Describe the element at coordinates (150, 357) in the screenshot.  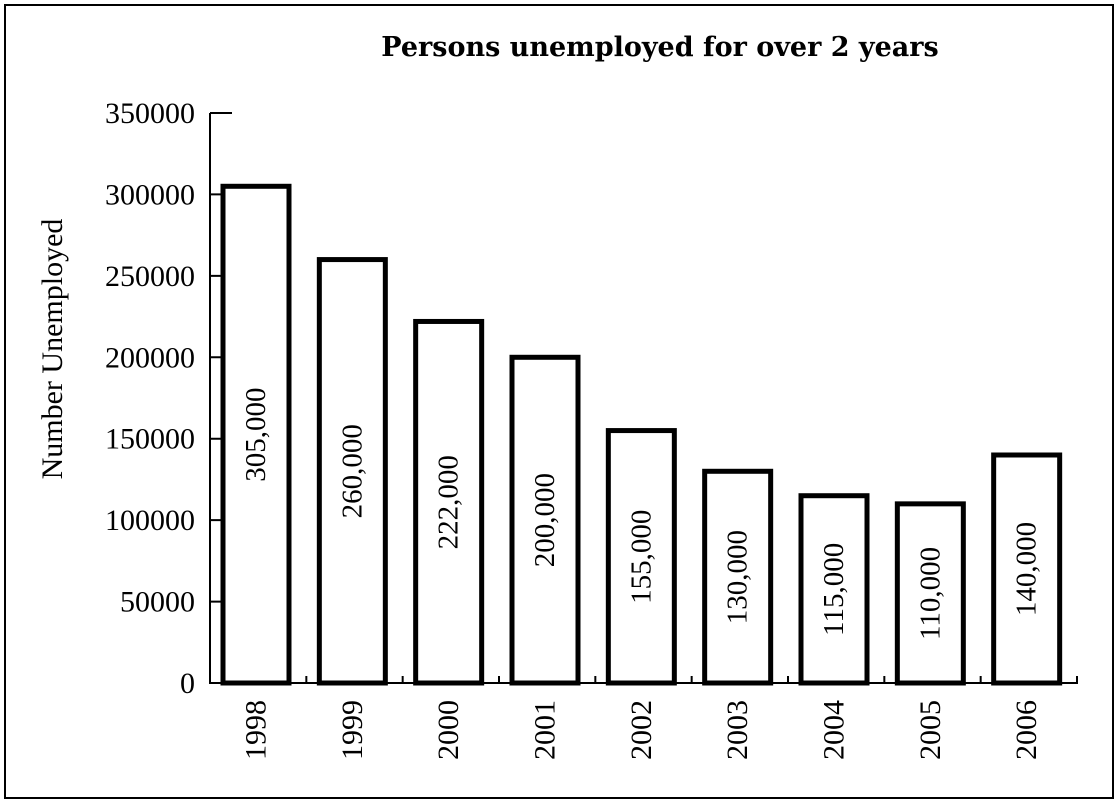
I see `y-tick-label: 200000` at that location.